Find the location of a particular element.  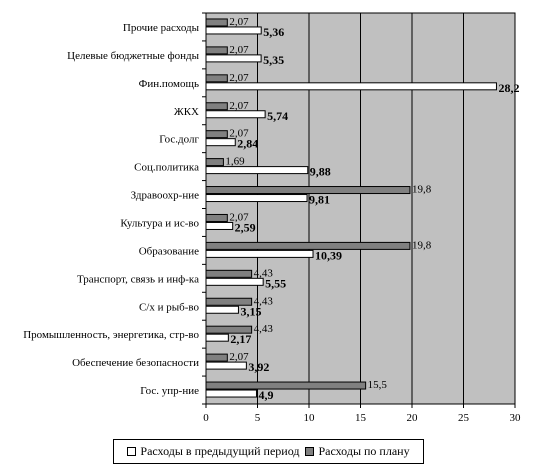

category-label: Прочие расходы is located at coordinates (161, 28).